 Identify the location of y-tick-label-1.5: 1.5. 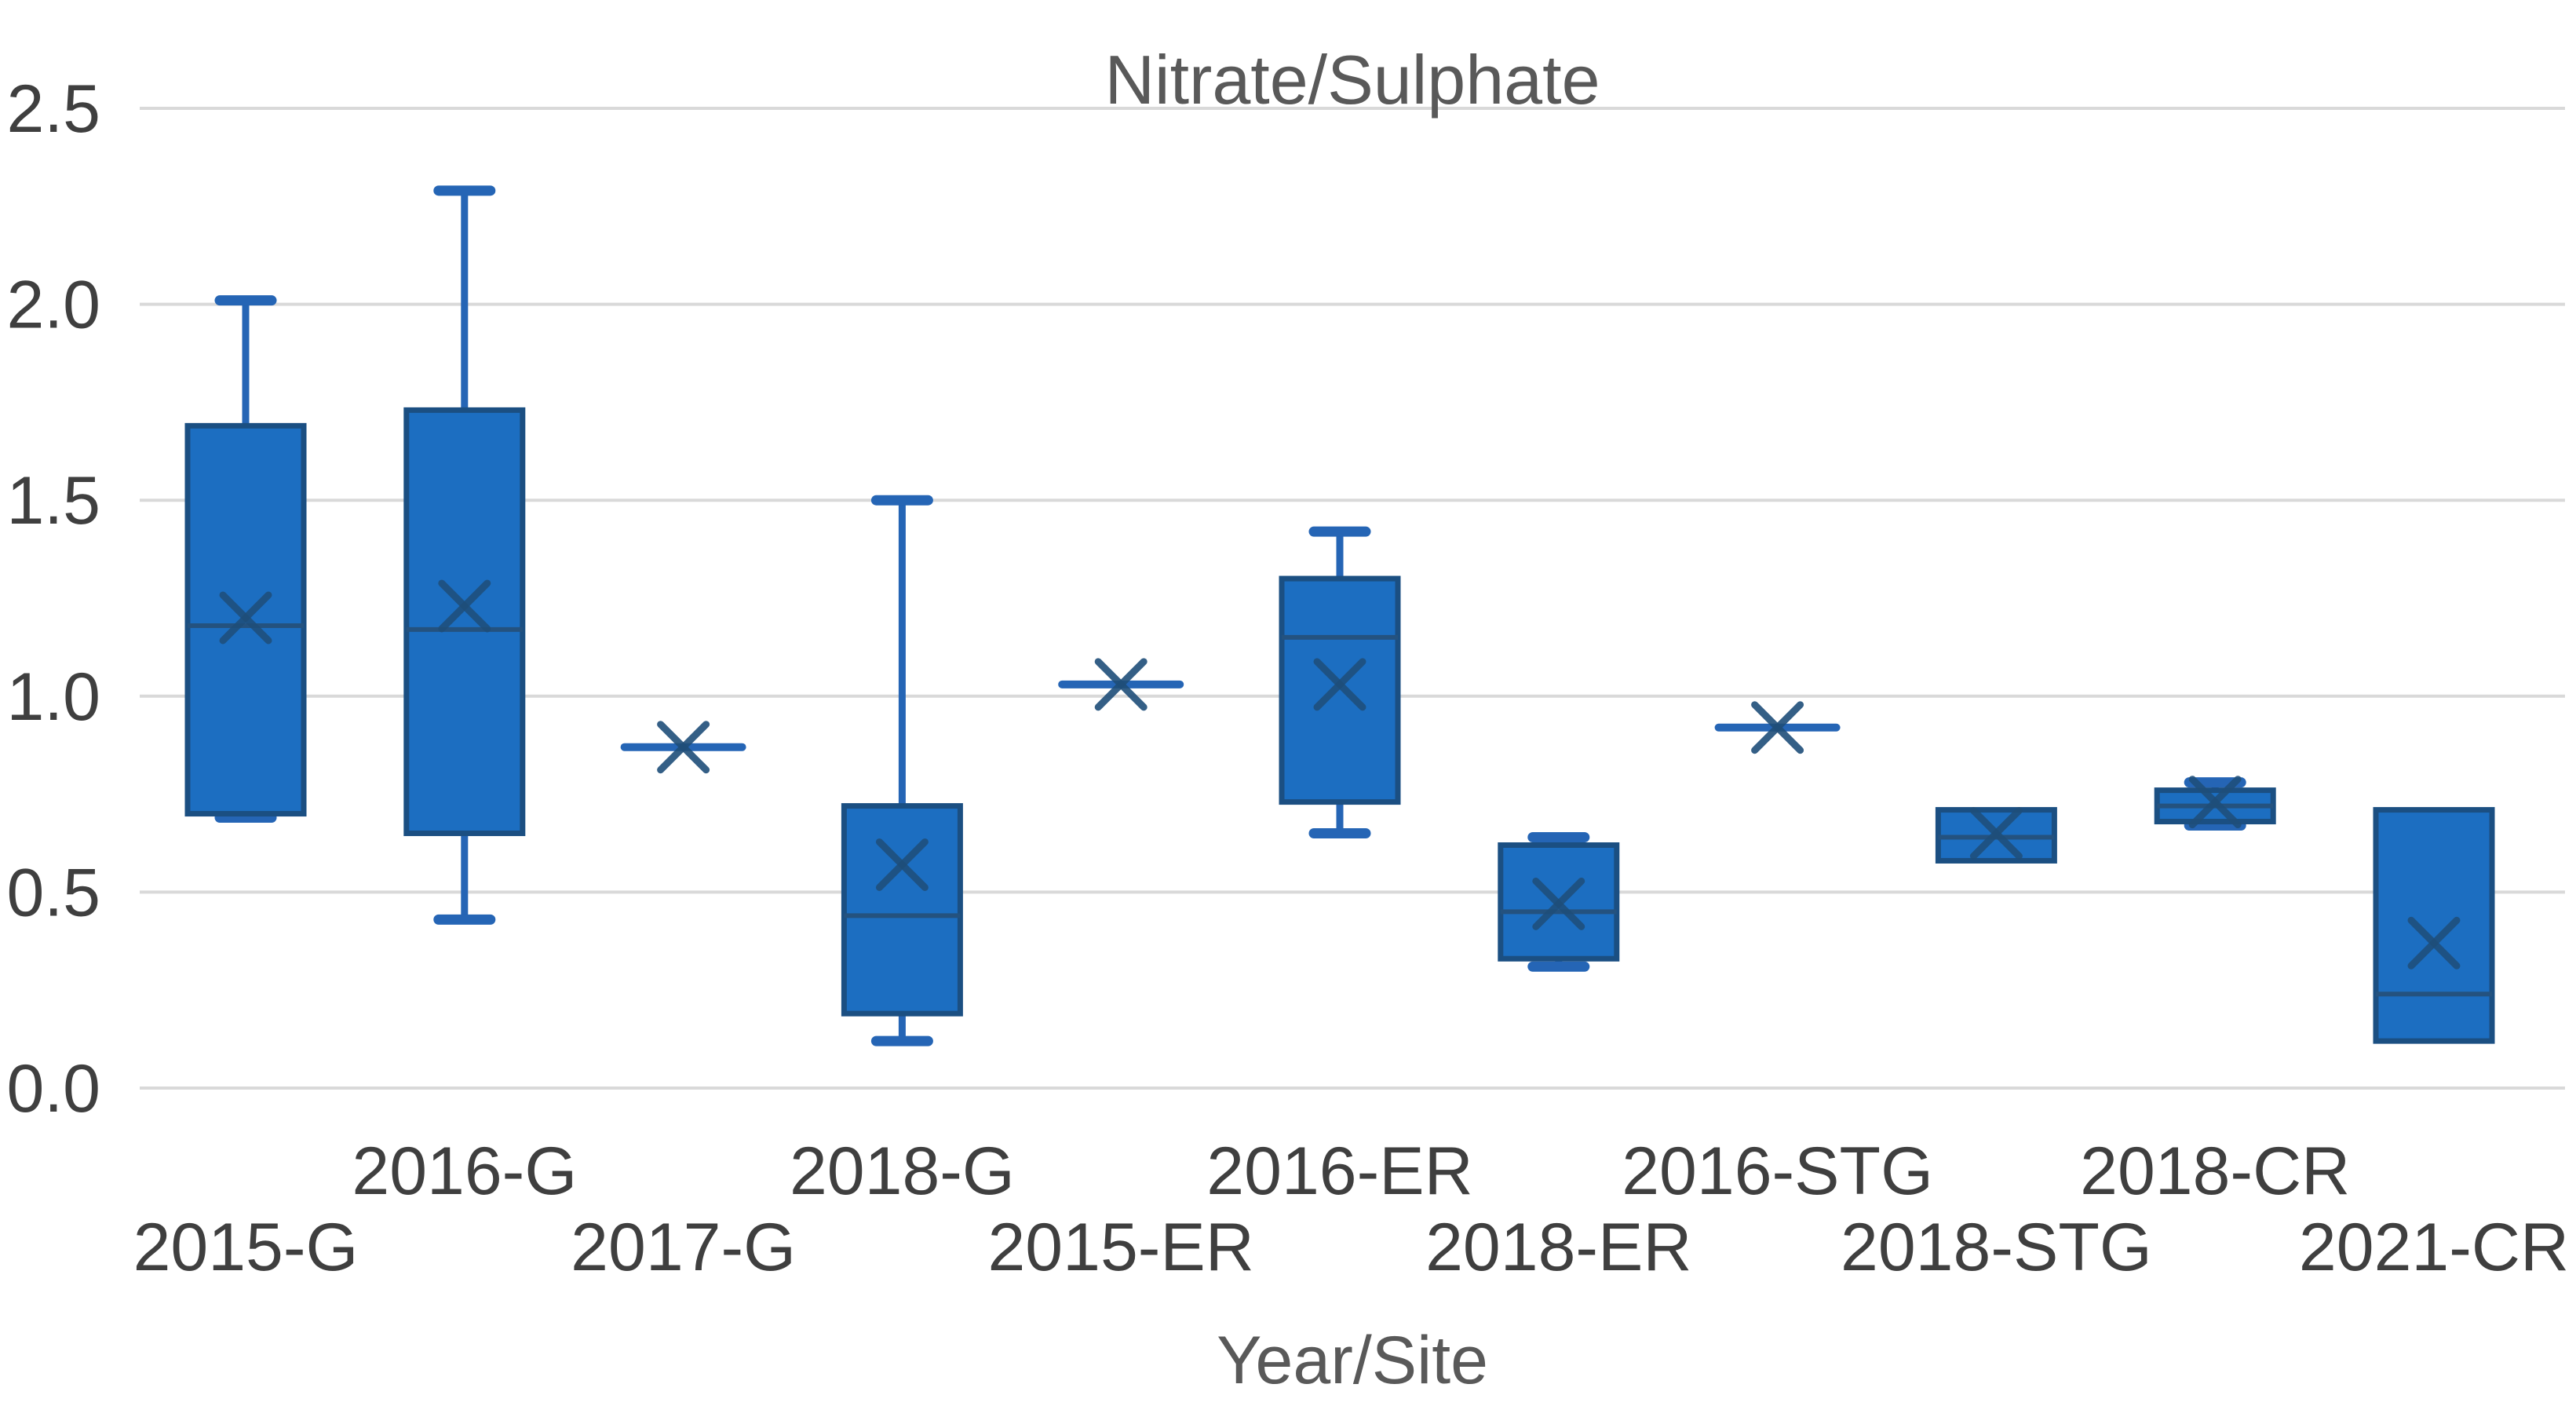
(53, 501).